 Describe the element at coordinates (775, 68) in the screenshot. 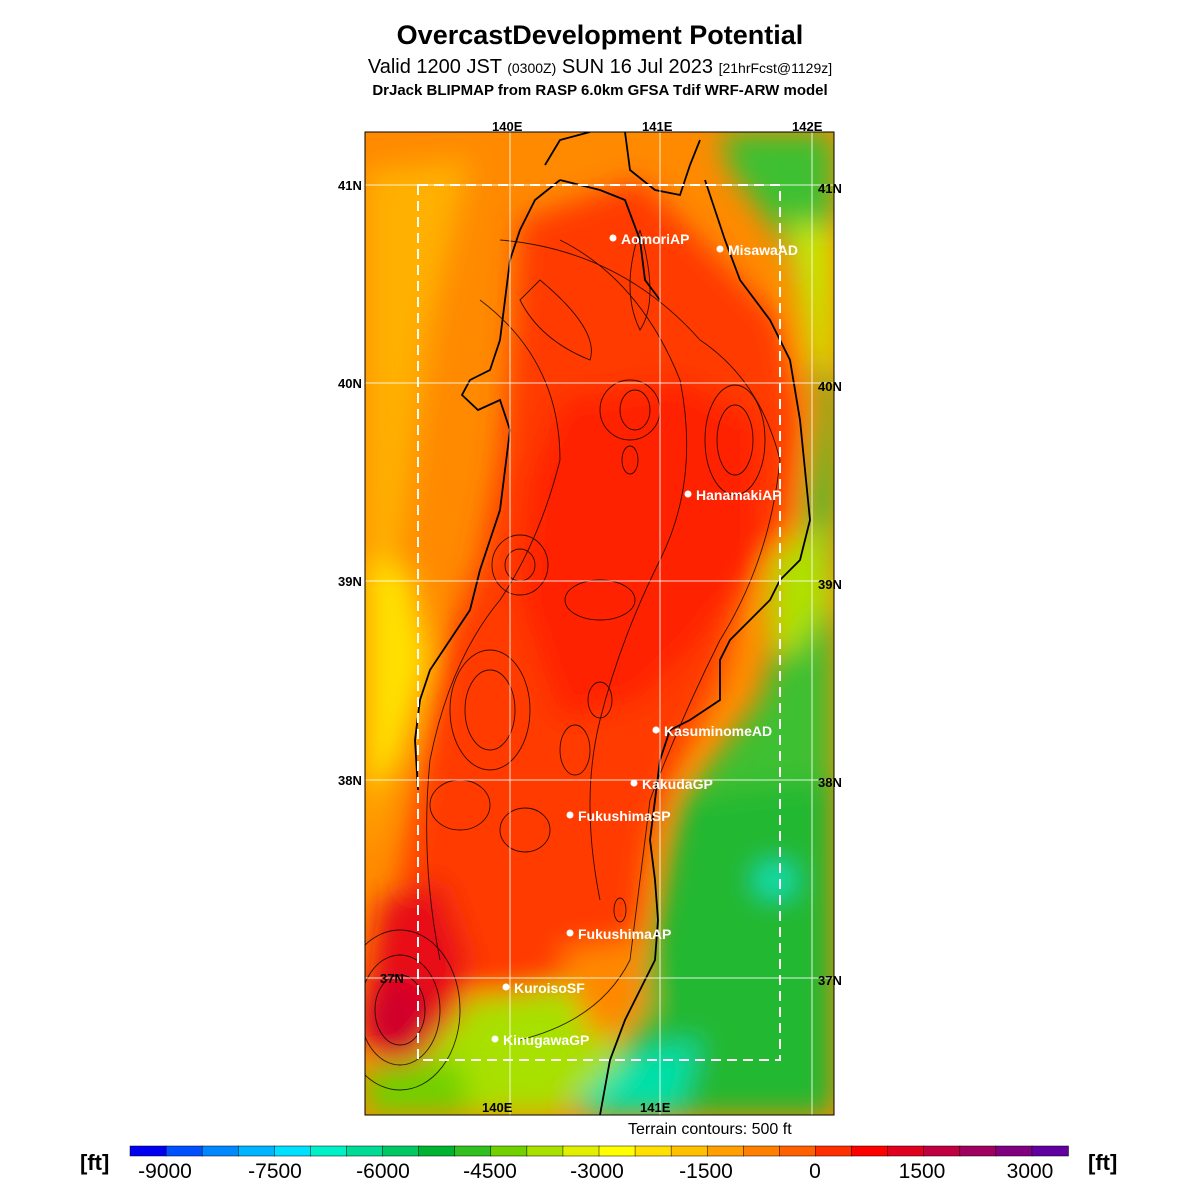

I see `forecast-info: [21hrFcst@1129z]` at that location.